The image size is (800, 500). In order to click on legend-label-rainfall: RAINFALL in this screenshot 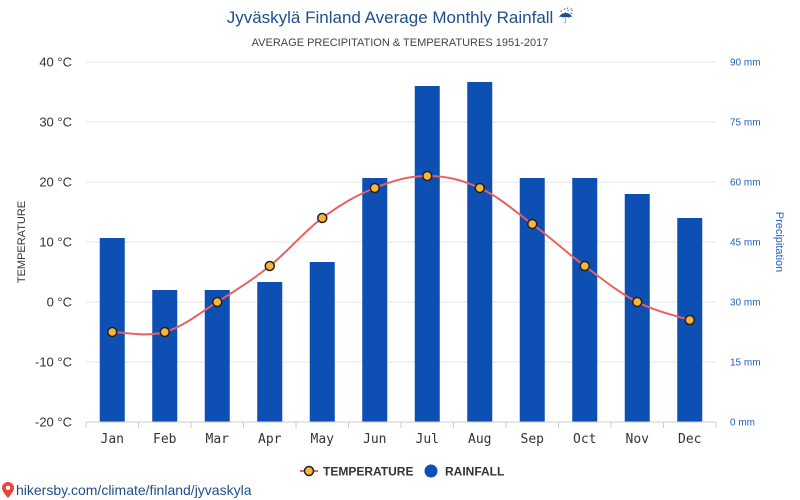, I will do `click(474, 472)`.